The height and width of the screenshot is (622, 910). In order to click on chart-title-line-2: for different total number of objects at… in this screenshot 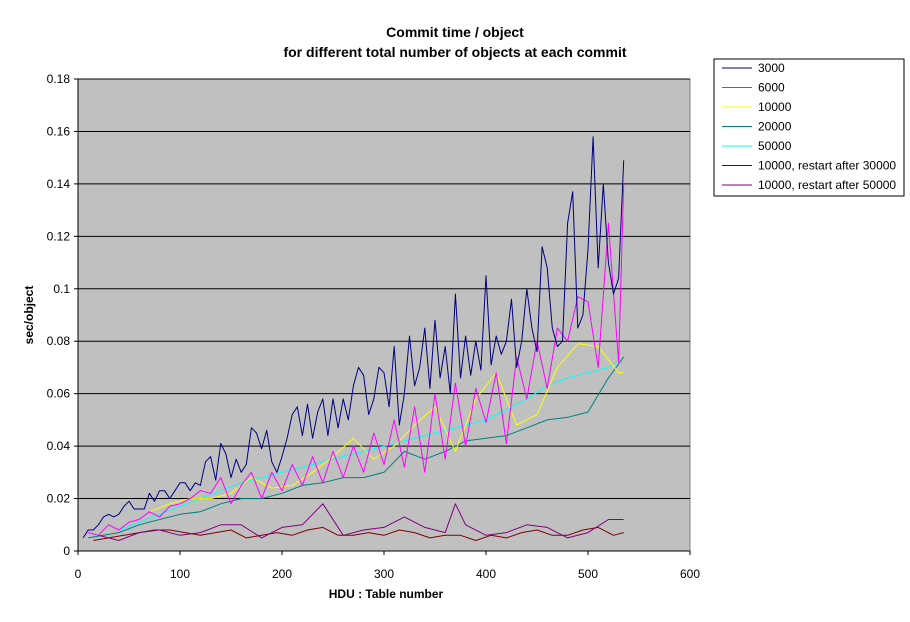, I will do `click(454, 52)`.